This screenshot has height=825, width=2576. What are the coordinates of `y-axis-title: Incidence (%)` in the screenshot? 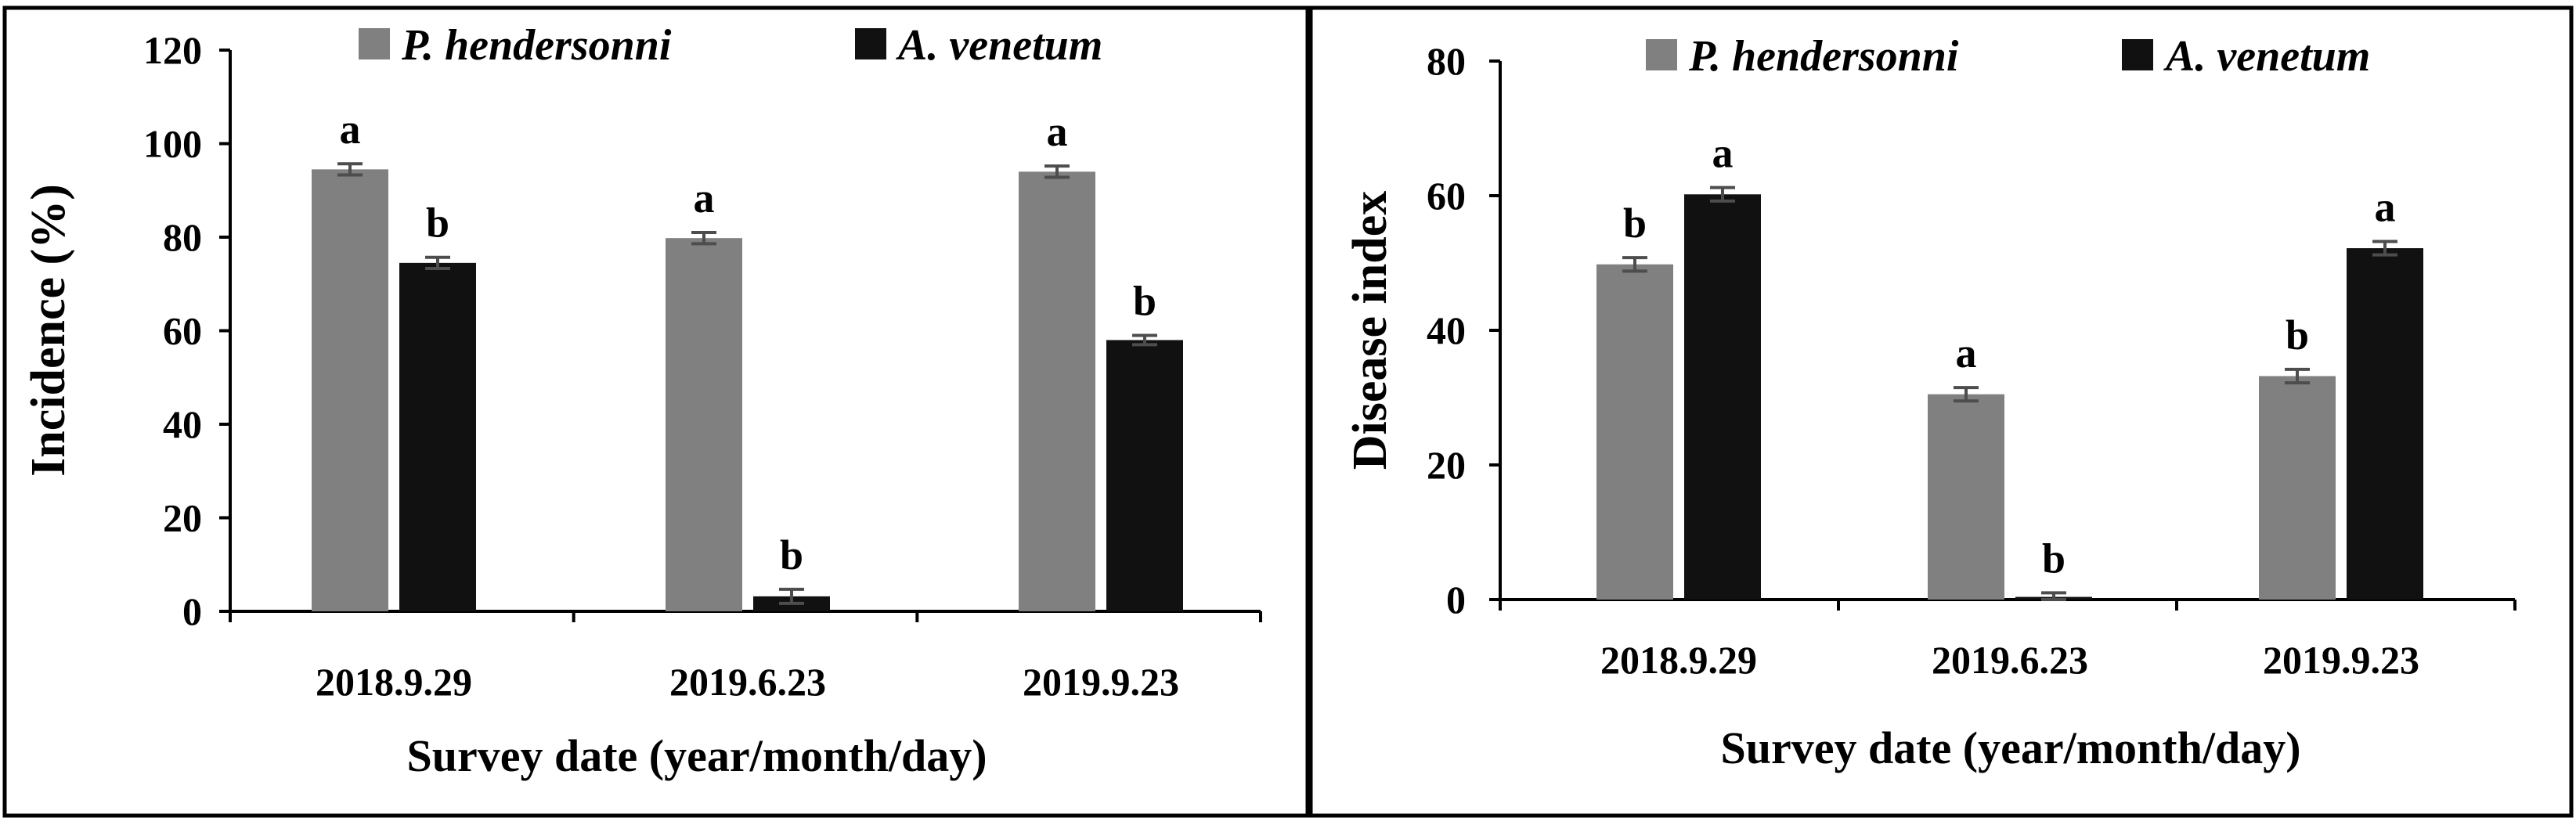 It's located at (48, 330).